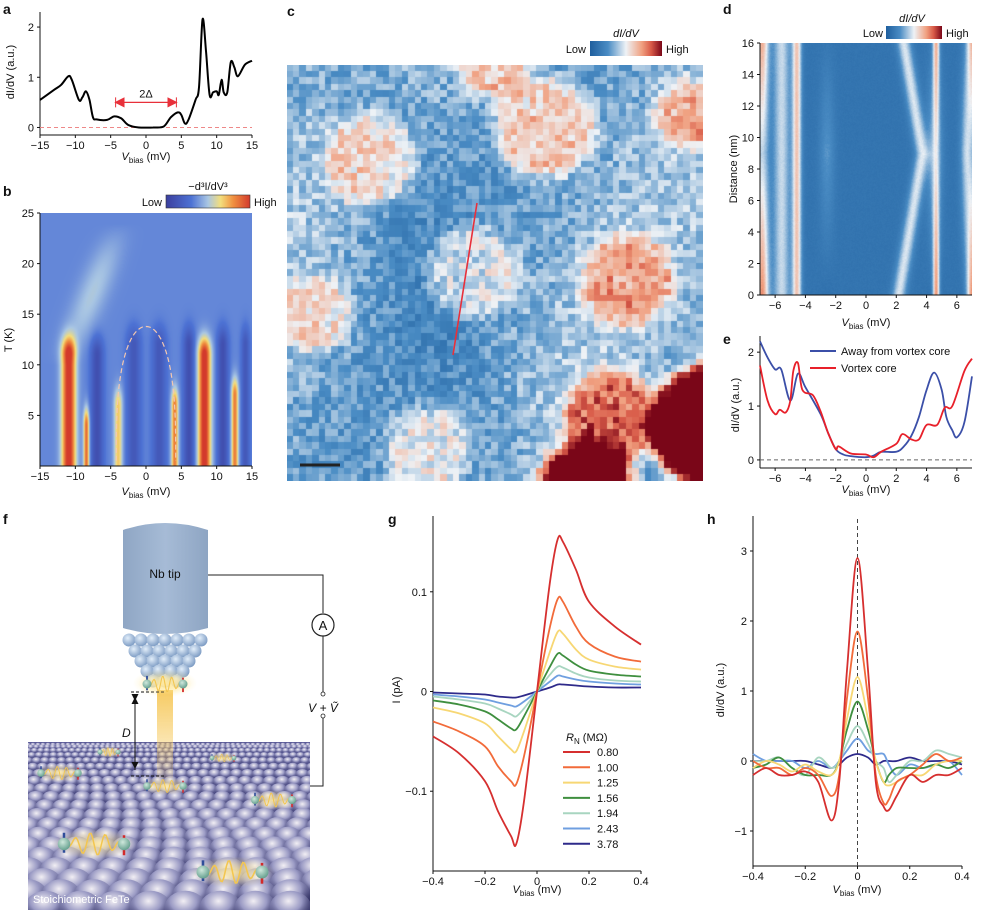 The image size is (993, 913). I want to click on colorbar-b-title: −d³I/dV³, so click(208, 187).